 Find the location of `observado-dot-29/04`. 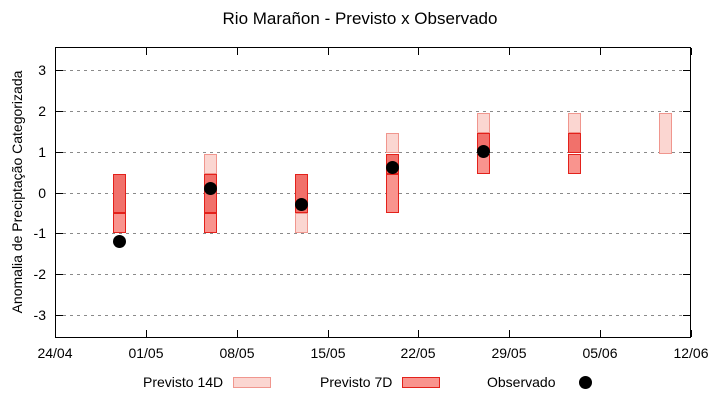

observado-dot-29/04 is located at coordinates (119, 241).